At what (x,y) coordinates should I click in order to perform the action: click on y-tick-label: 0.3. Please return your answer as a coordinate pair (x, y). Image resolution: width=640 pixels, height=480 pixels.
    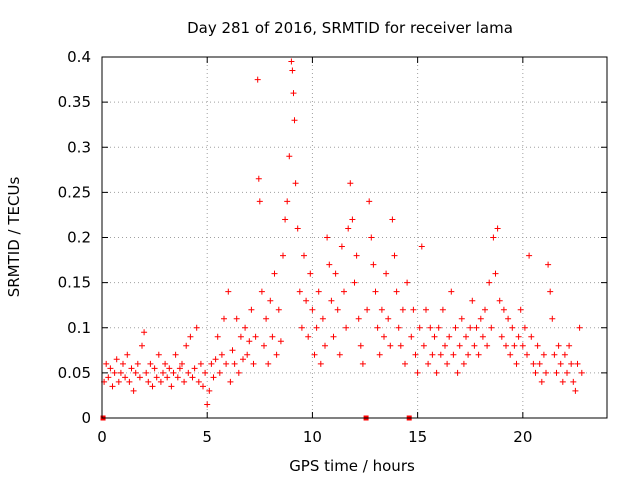
    Looking at the image, I should click on (79, 147).